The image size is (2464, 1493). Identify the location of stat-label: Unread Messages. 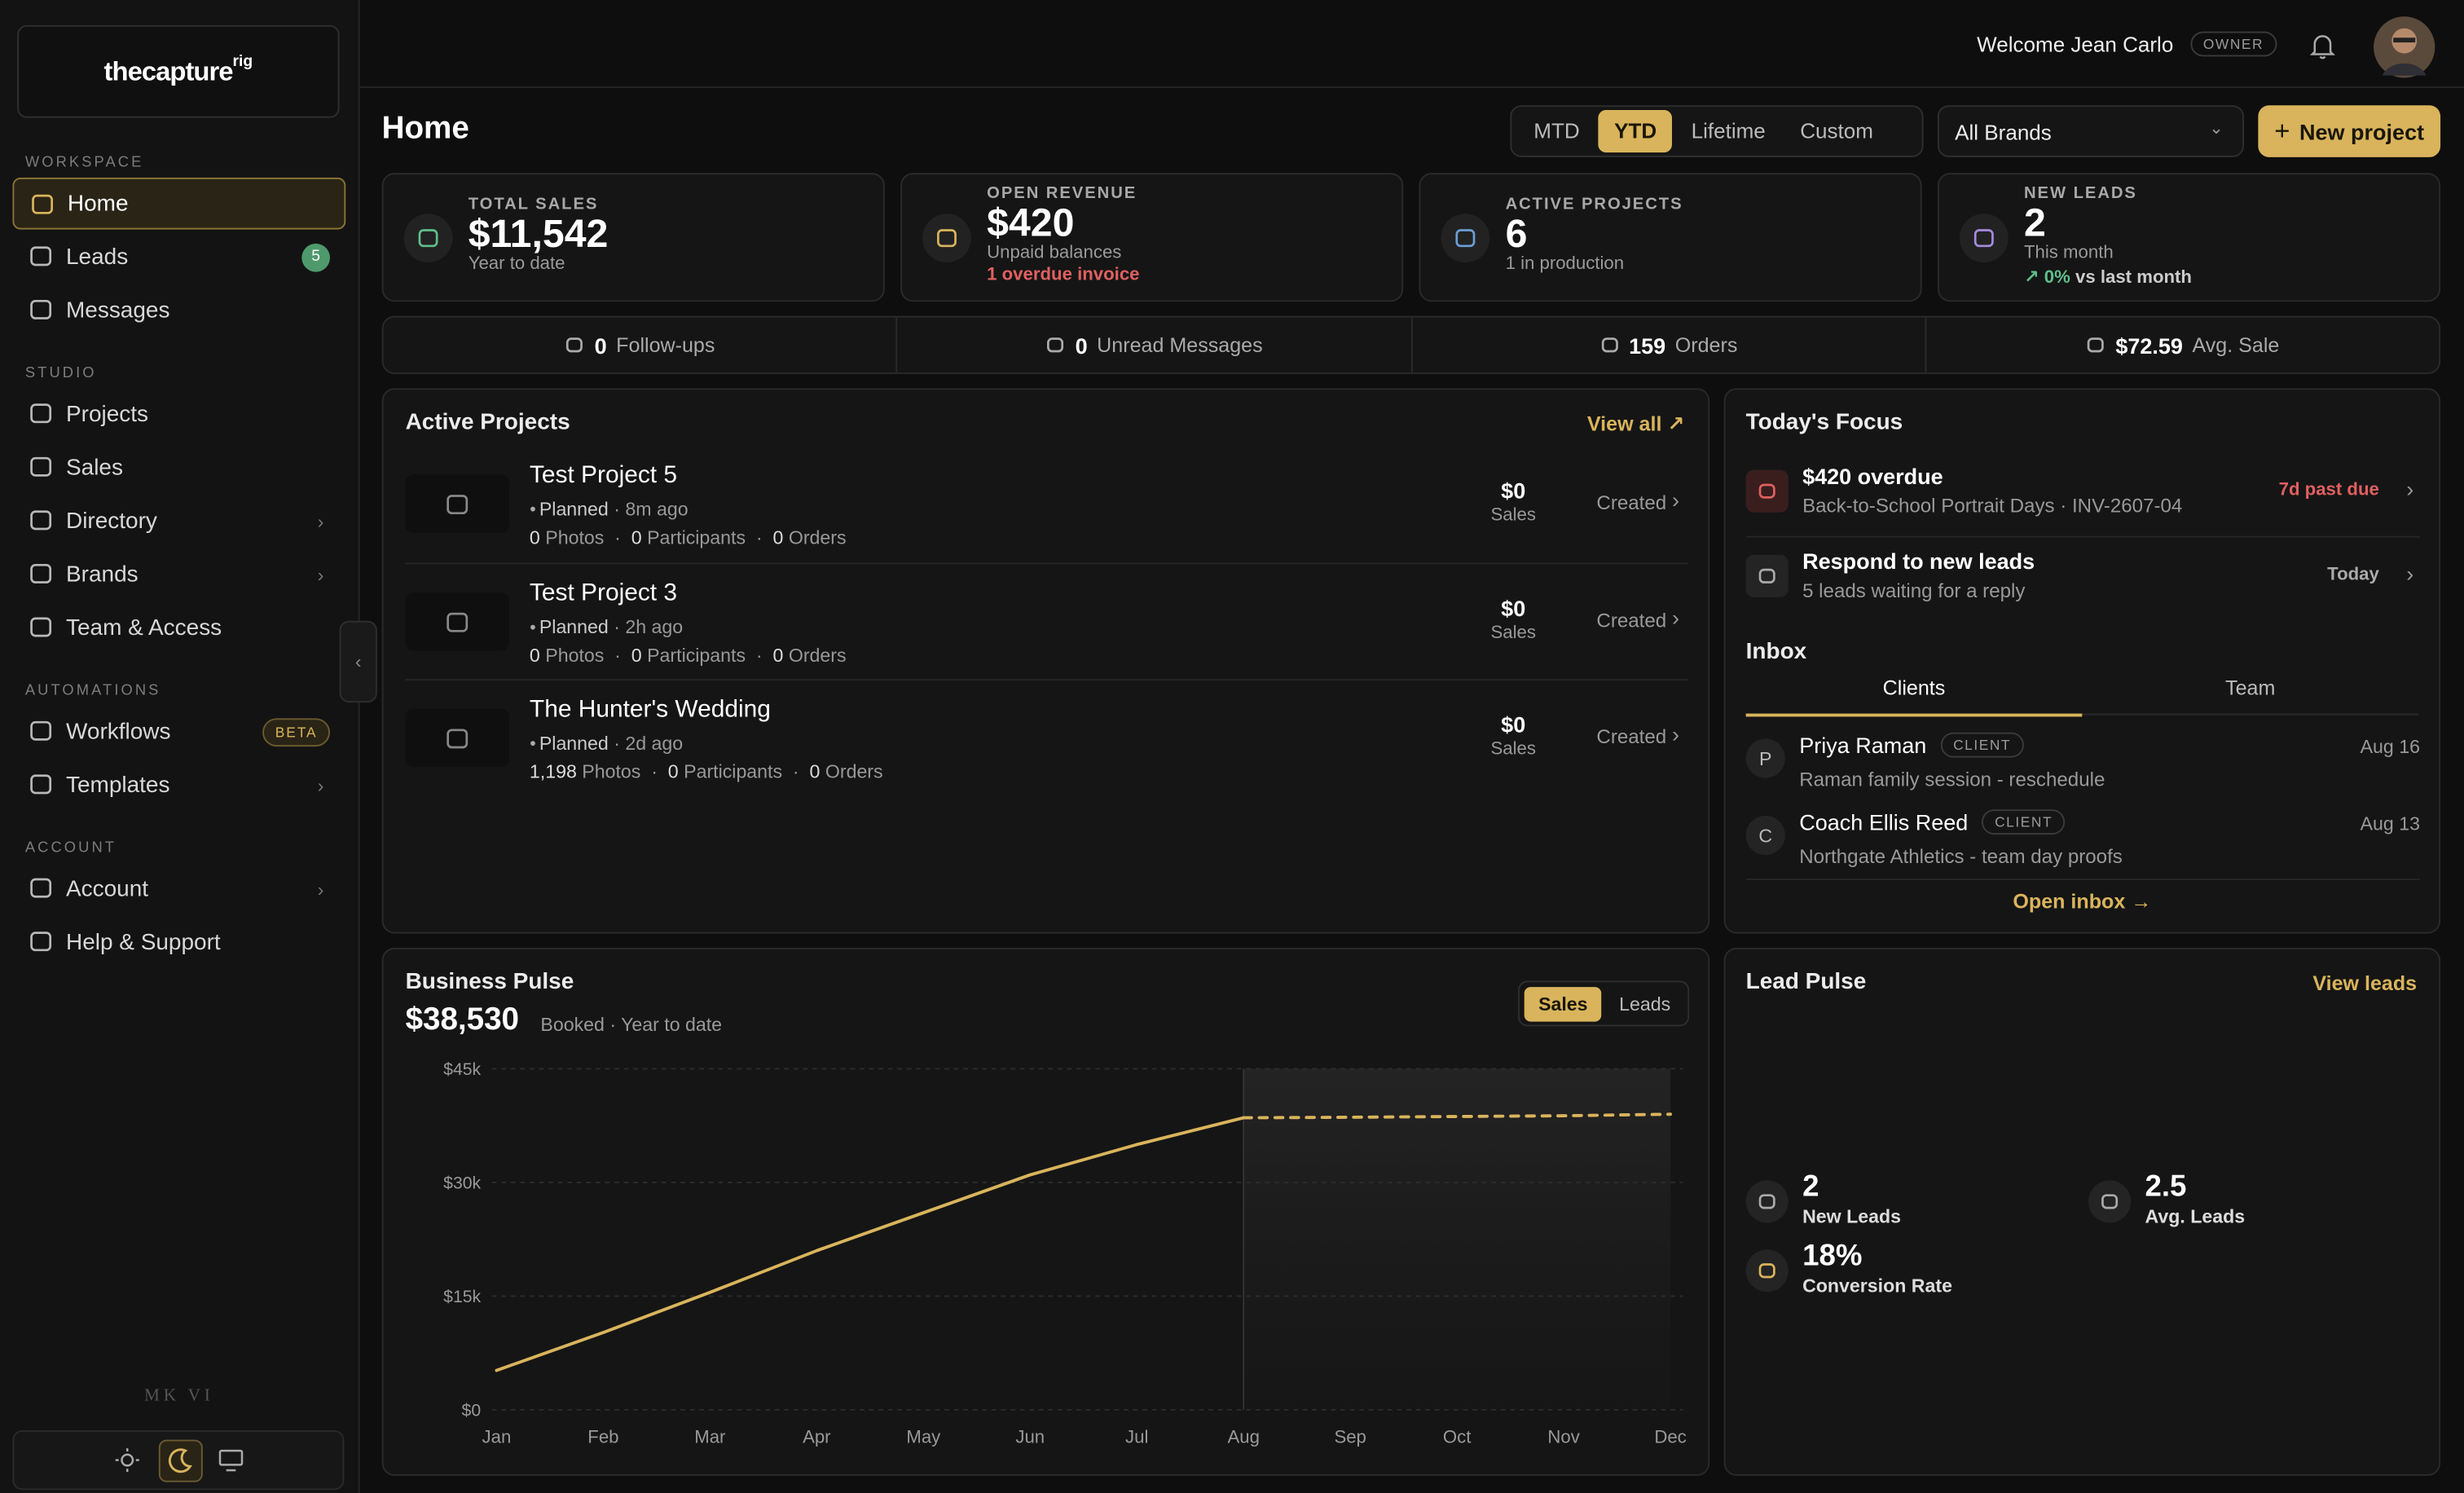
(1180, 345).